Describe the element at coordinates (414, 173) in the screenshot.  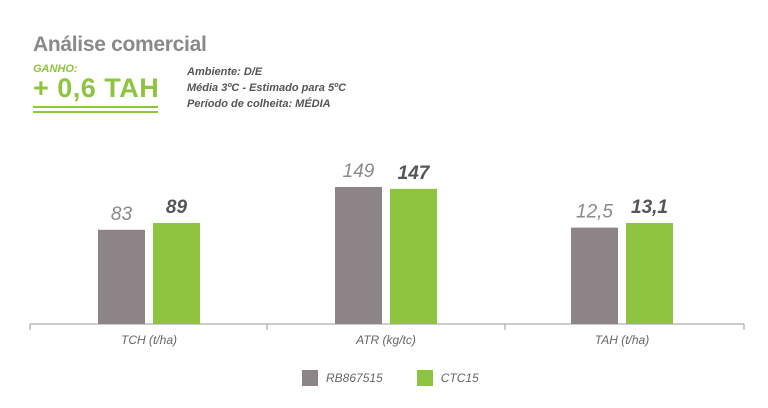
I see `data-label-1-1: 147` at that location.